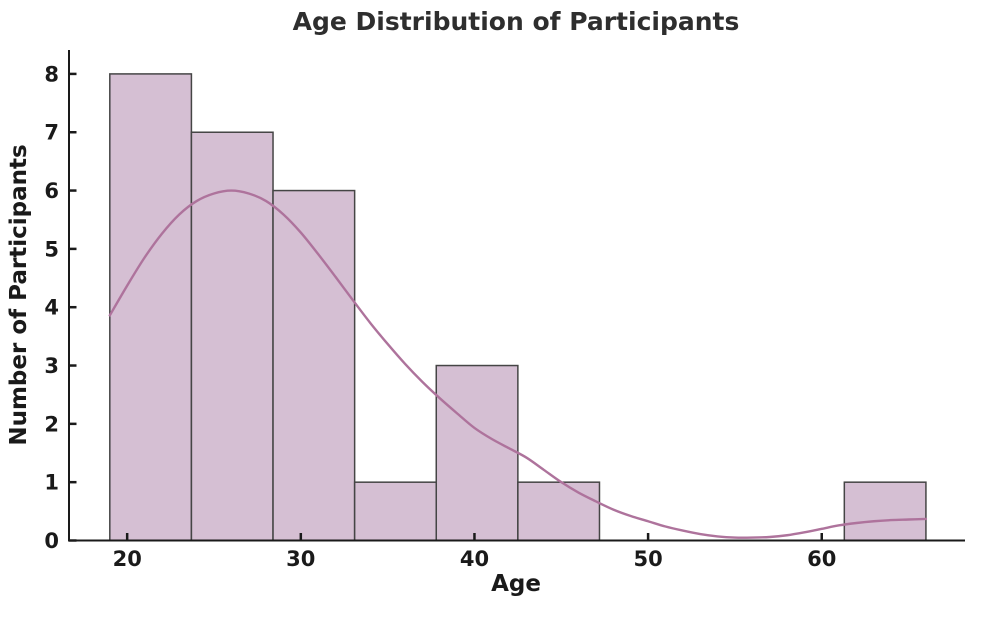 The image size is (987, 617). Describe the element at coordinates (51, 541) in the screenshot. I see `y-tick-label: 0` at that location.